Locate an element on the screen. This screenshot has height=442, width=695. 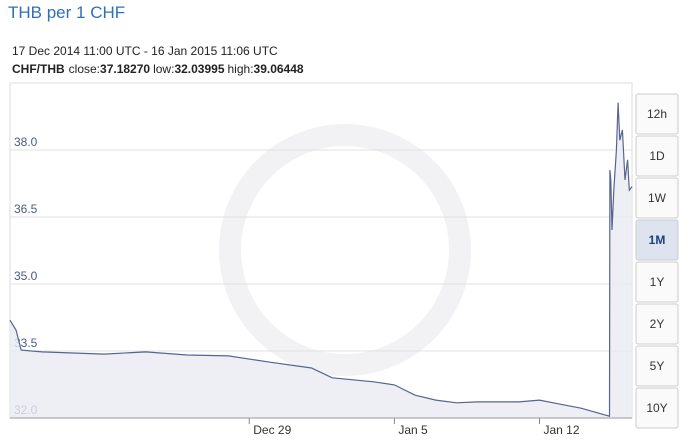
high: 39.06448 is located at coordinates (279, 69).